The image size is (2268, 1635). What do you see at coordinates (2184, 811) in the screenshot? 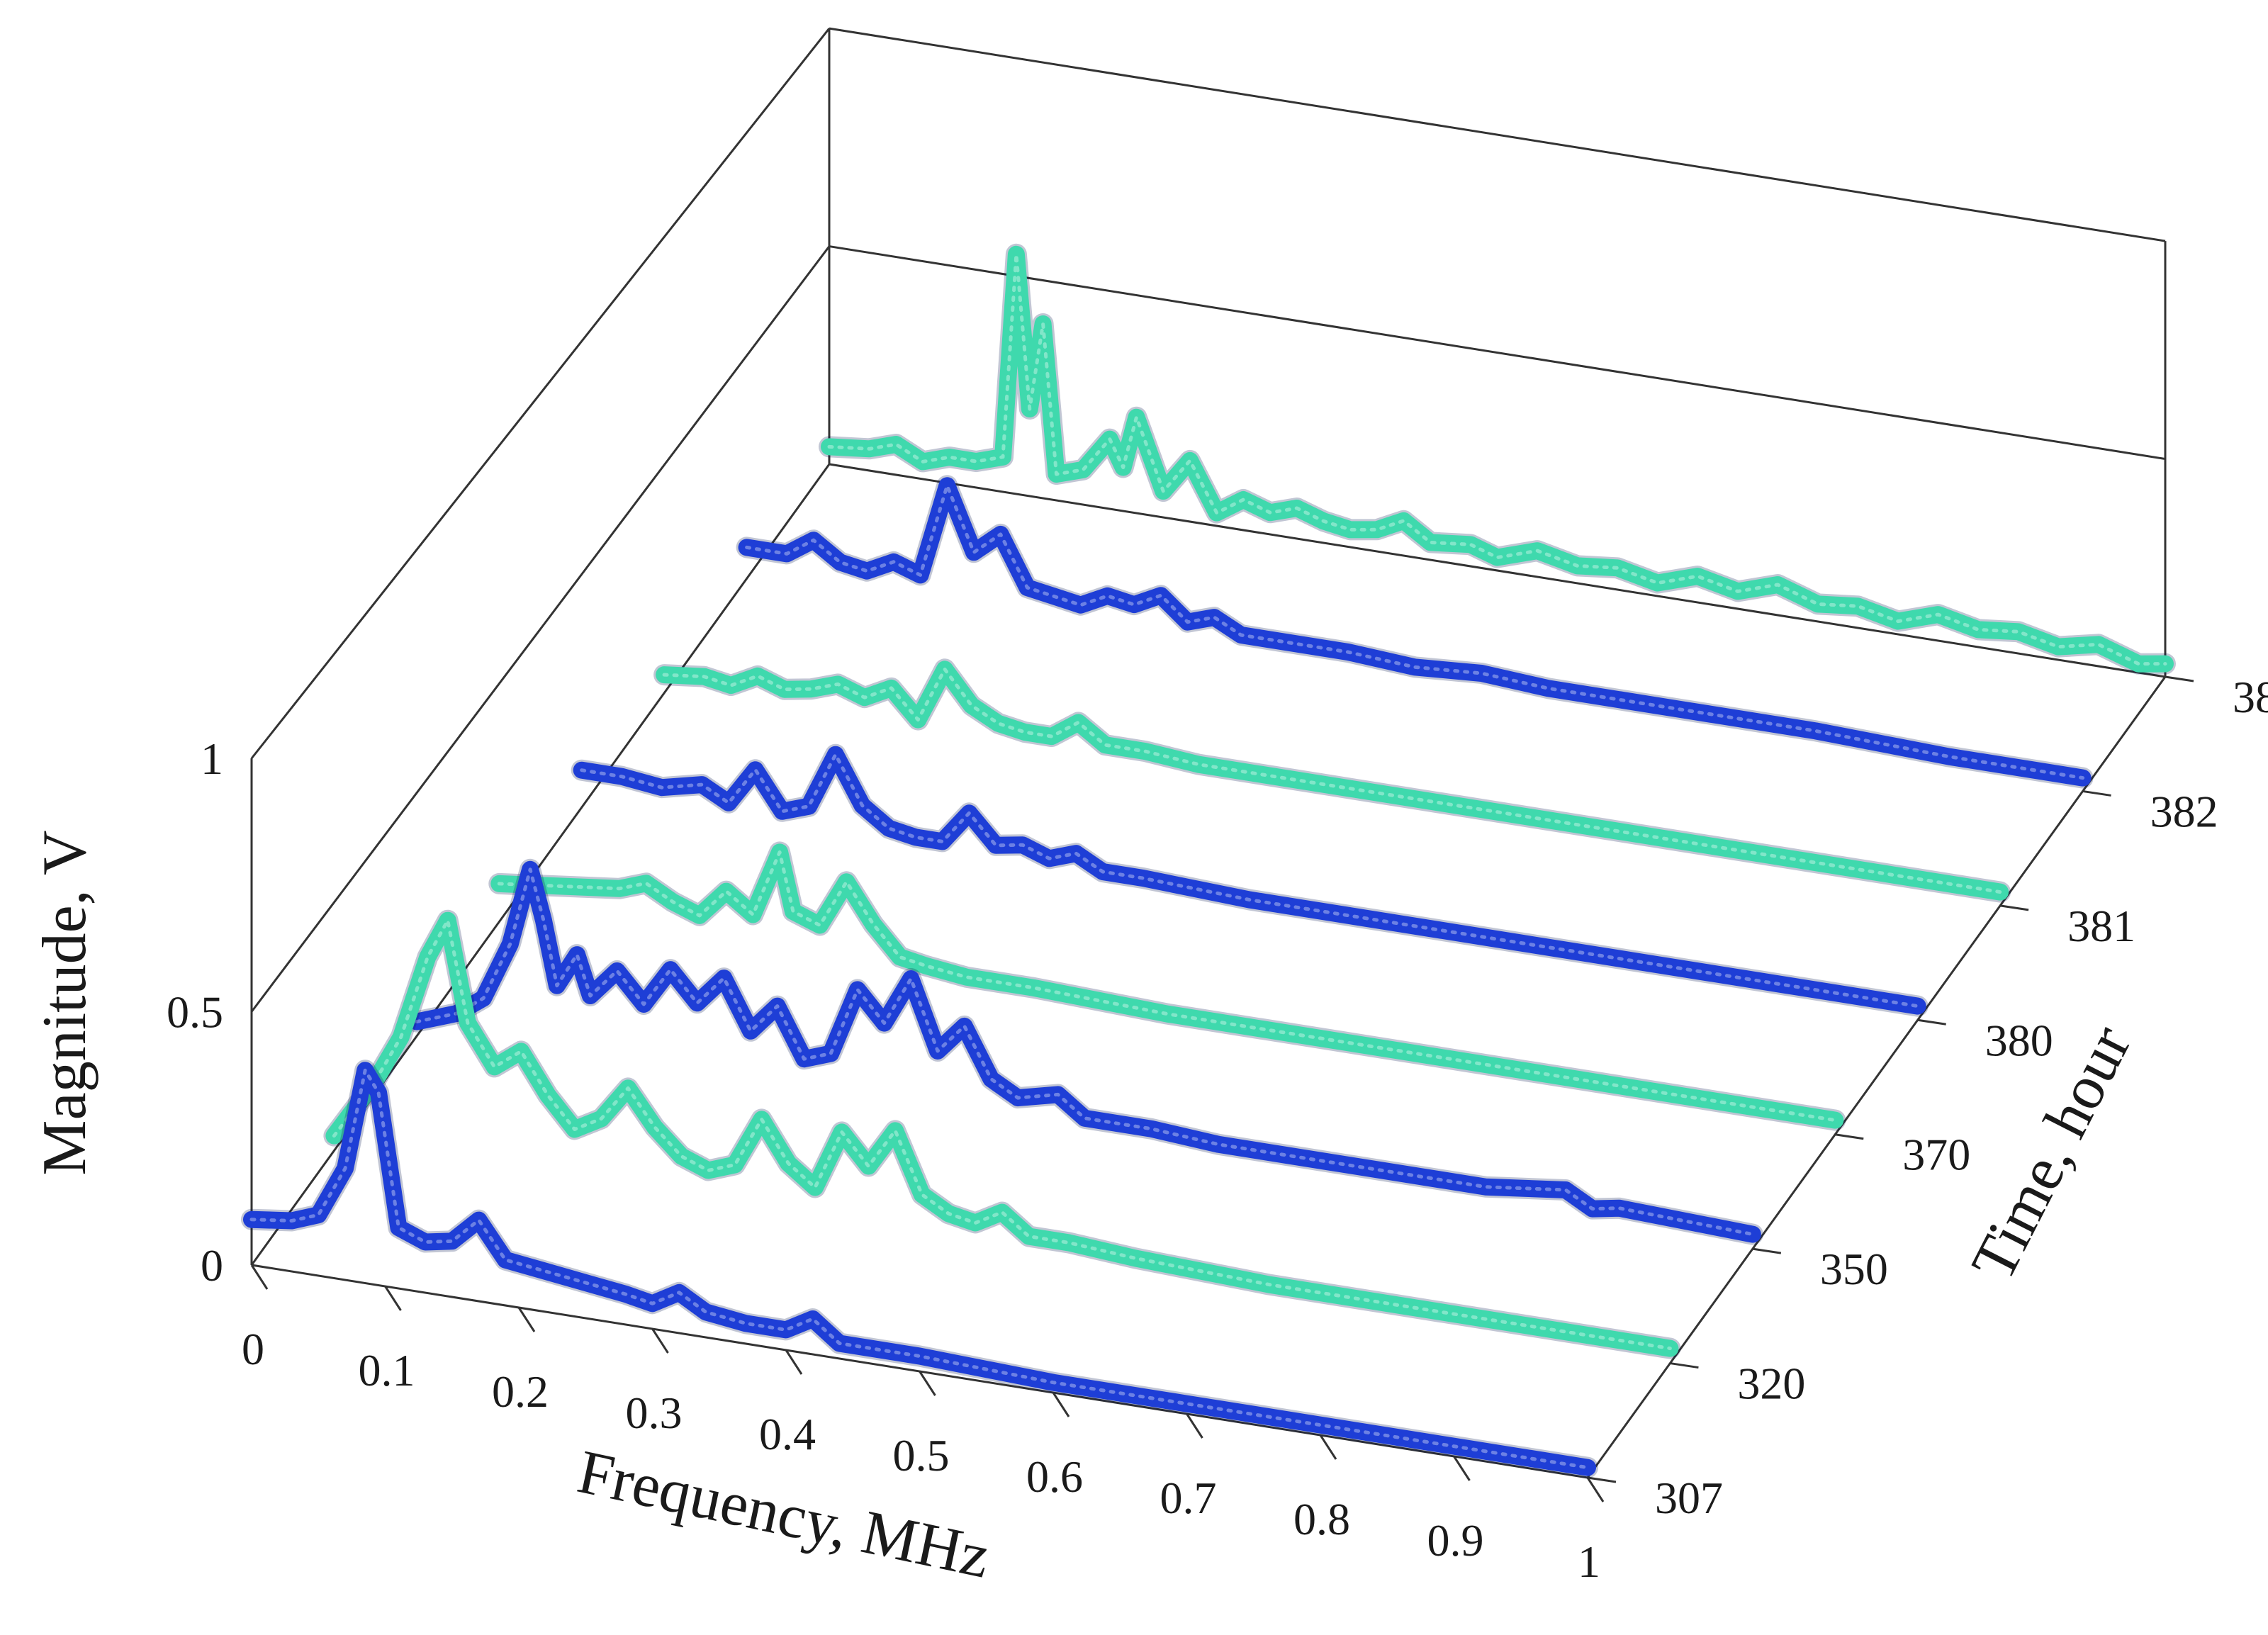
I see `y-tick-label: 382` at bounding box center [2184, 811].